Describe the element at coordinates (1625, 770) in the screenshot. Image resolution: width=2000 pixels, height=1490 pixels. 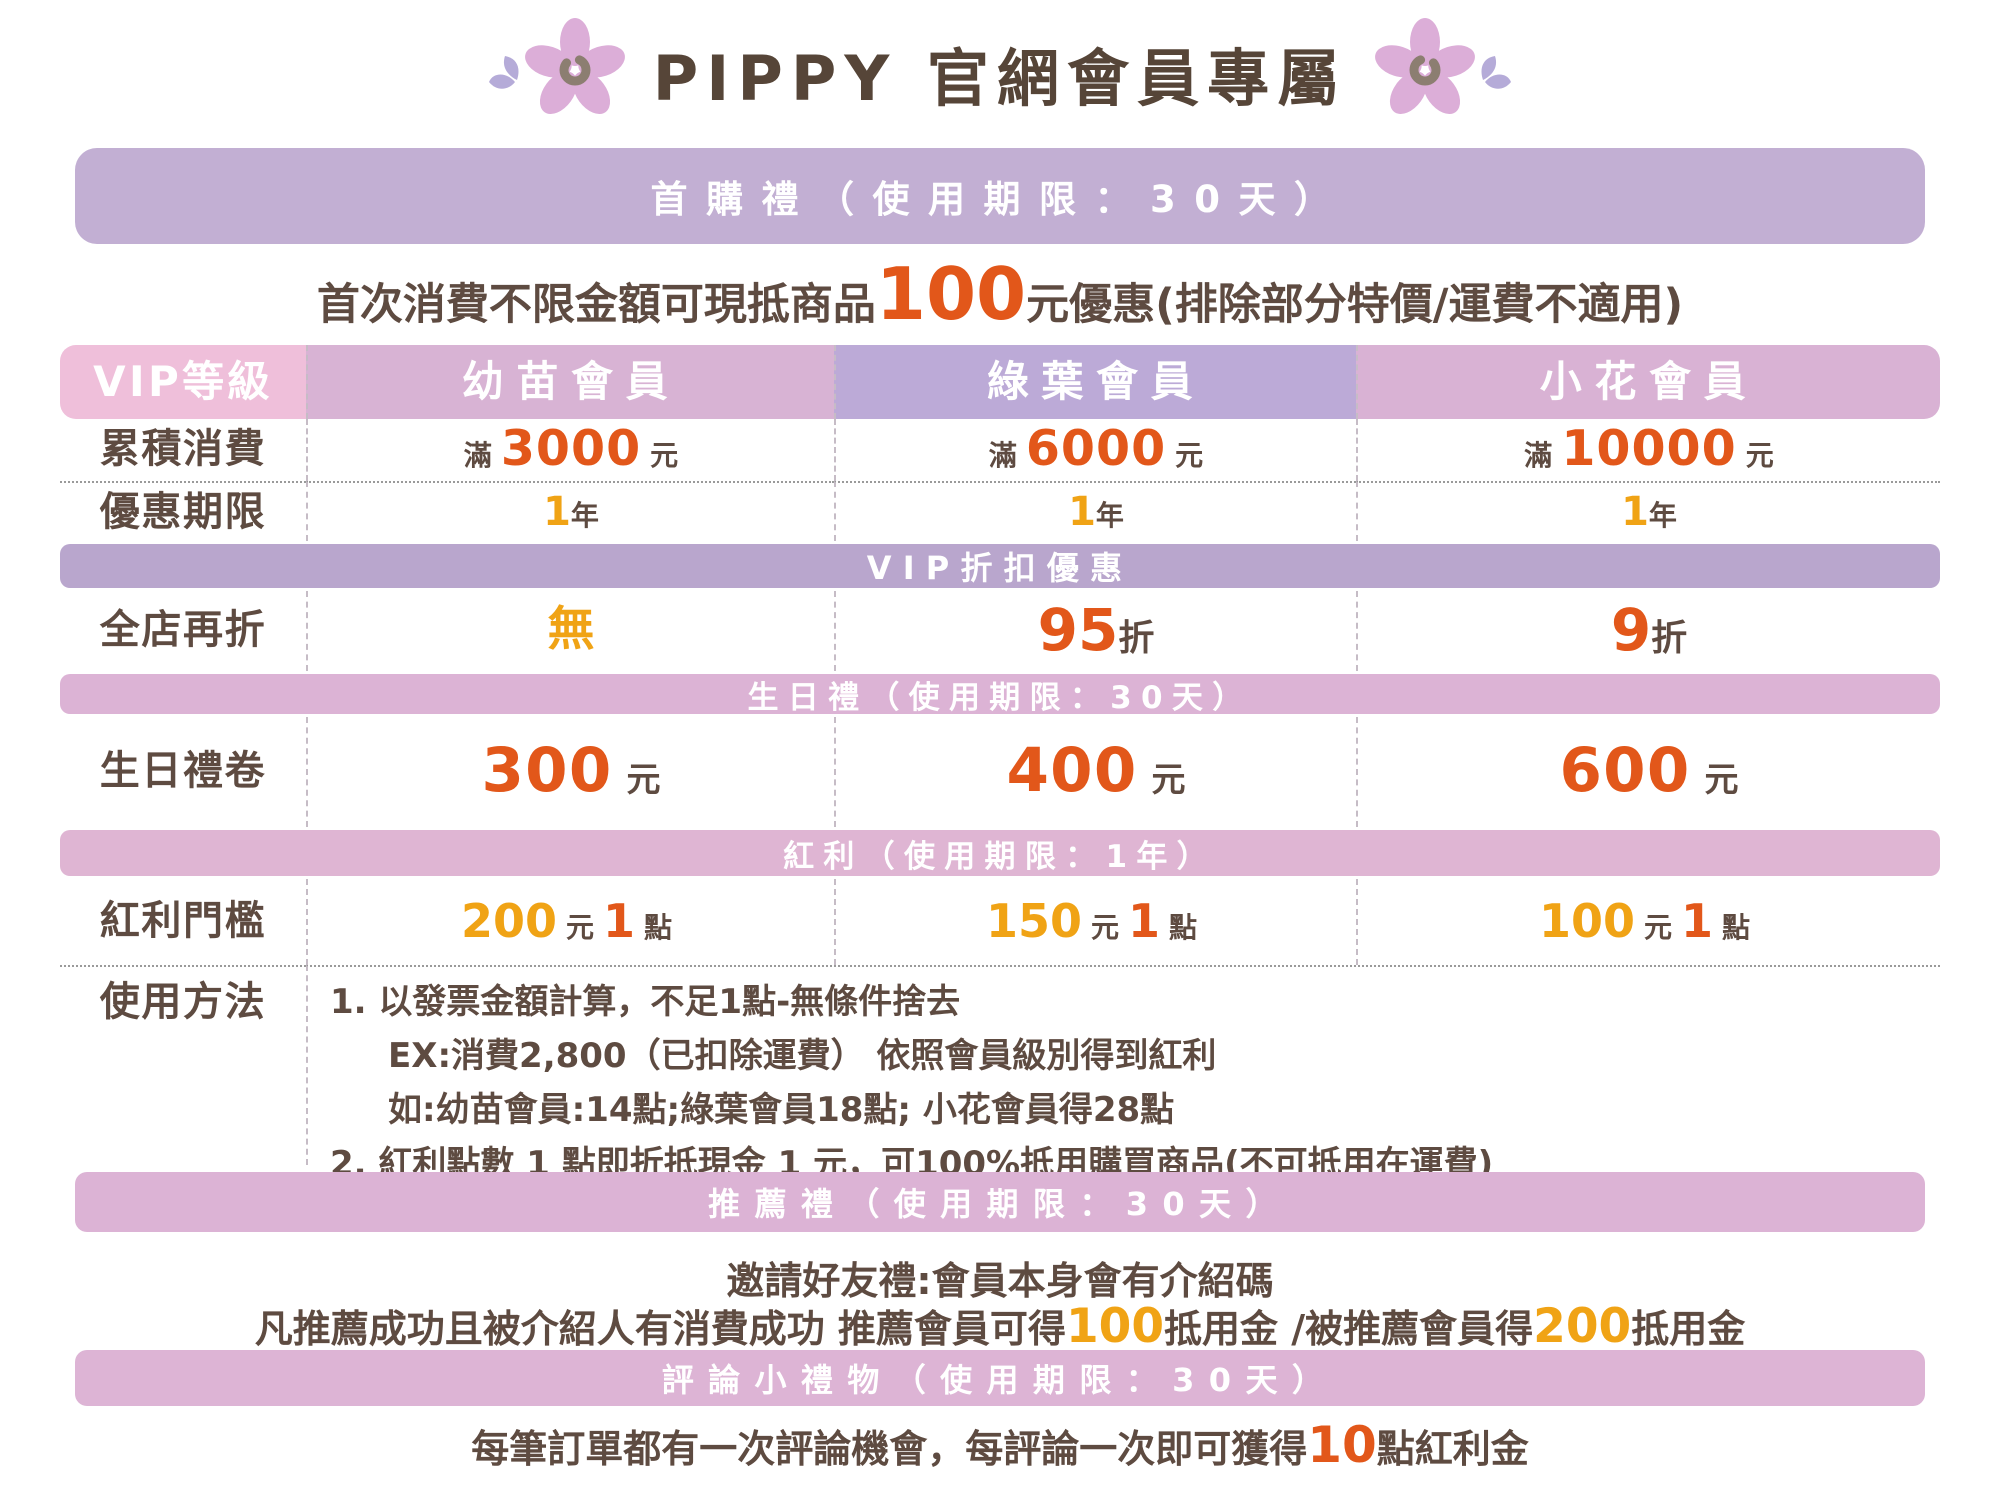
I see `amount: 600` at that location.